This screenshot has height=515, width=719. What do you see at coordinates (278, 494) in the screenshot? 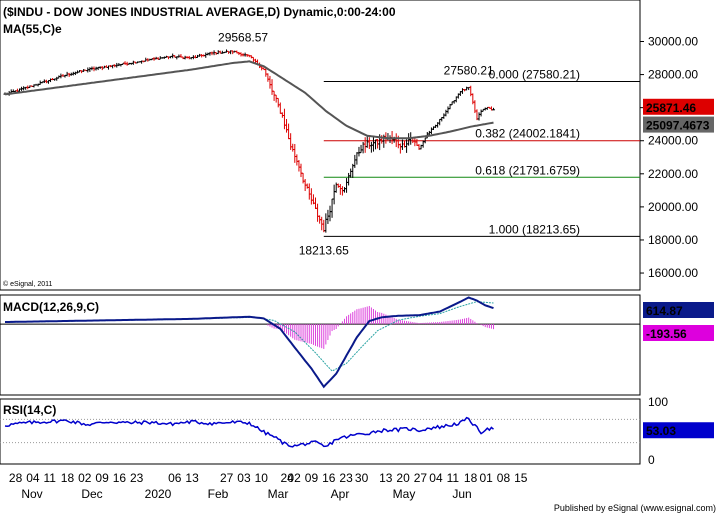
I see `x-month-label: Mar` at bounding box center [278, 494].